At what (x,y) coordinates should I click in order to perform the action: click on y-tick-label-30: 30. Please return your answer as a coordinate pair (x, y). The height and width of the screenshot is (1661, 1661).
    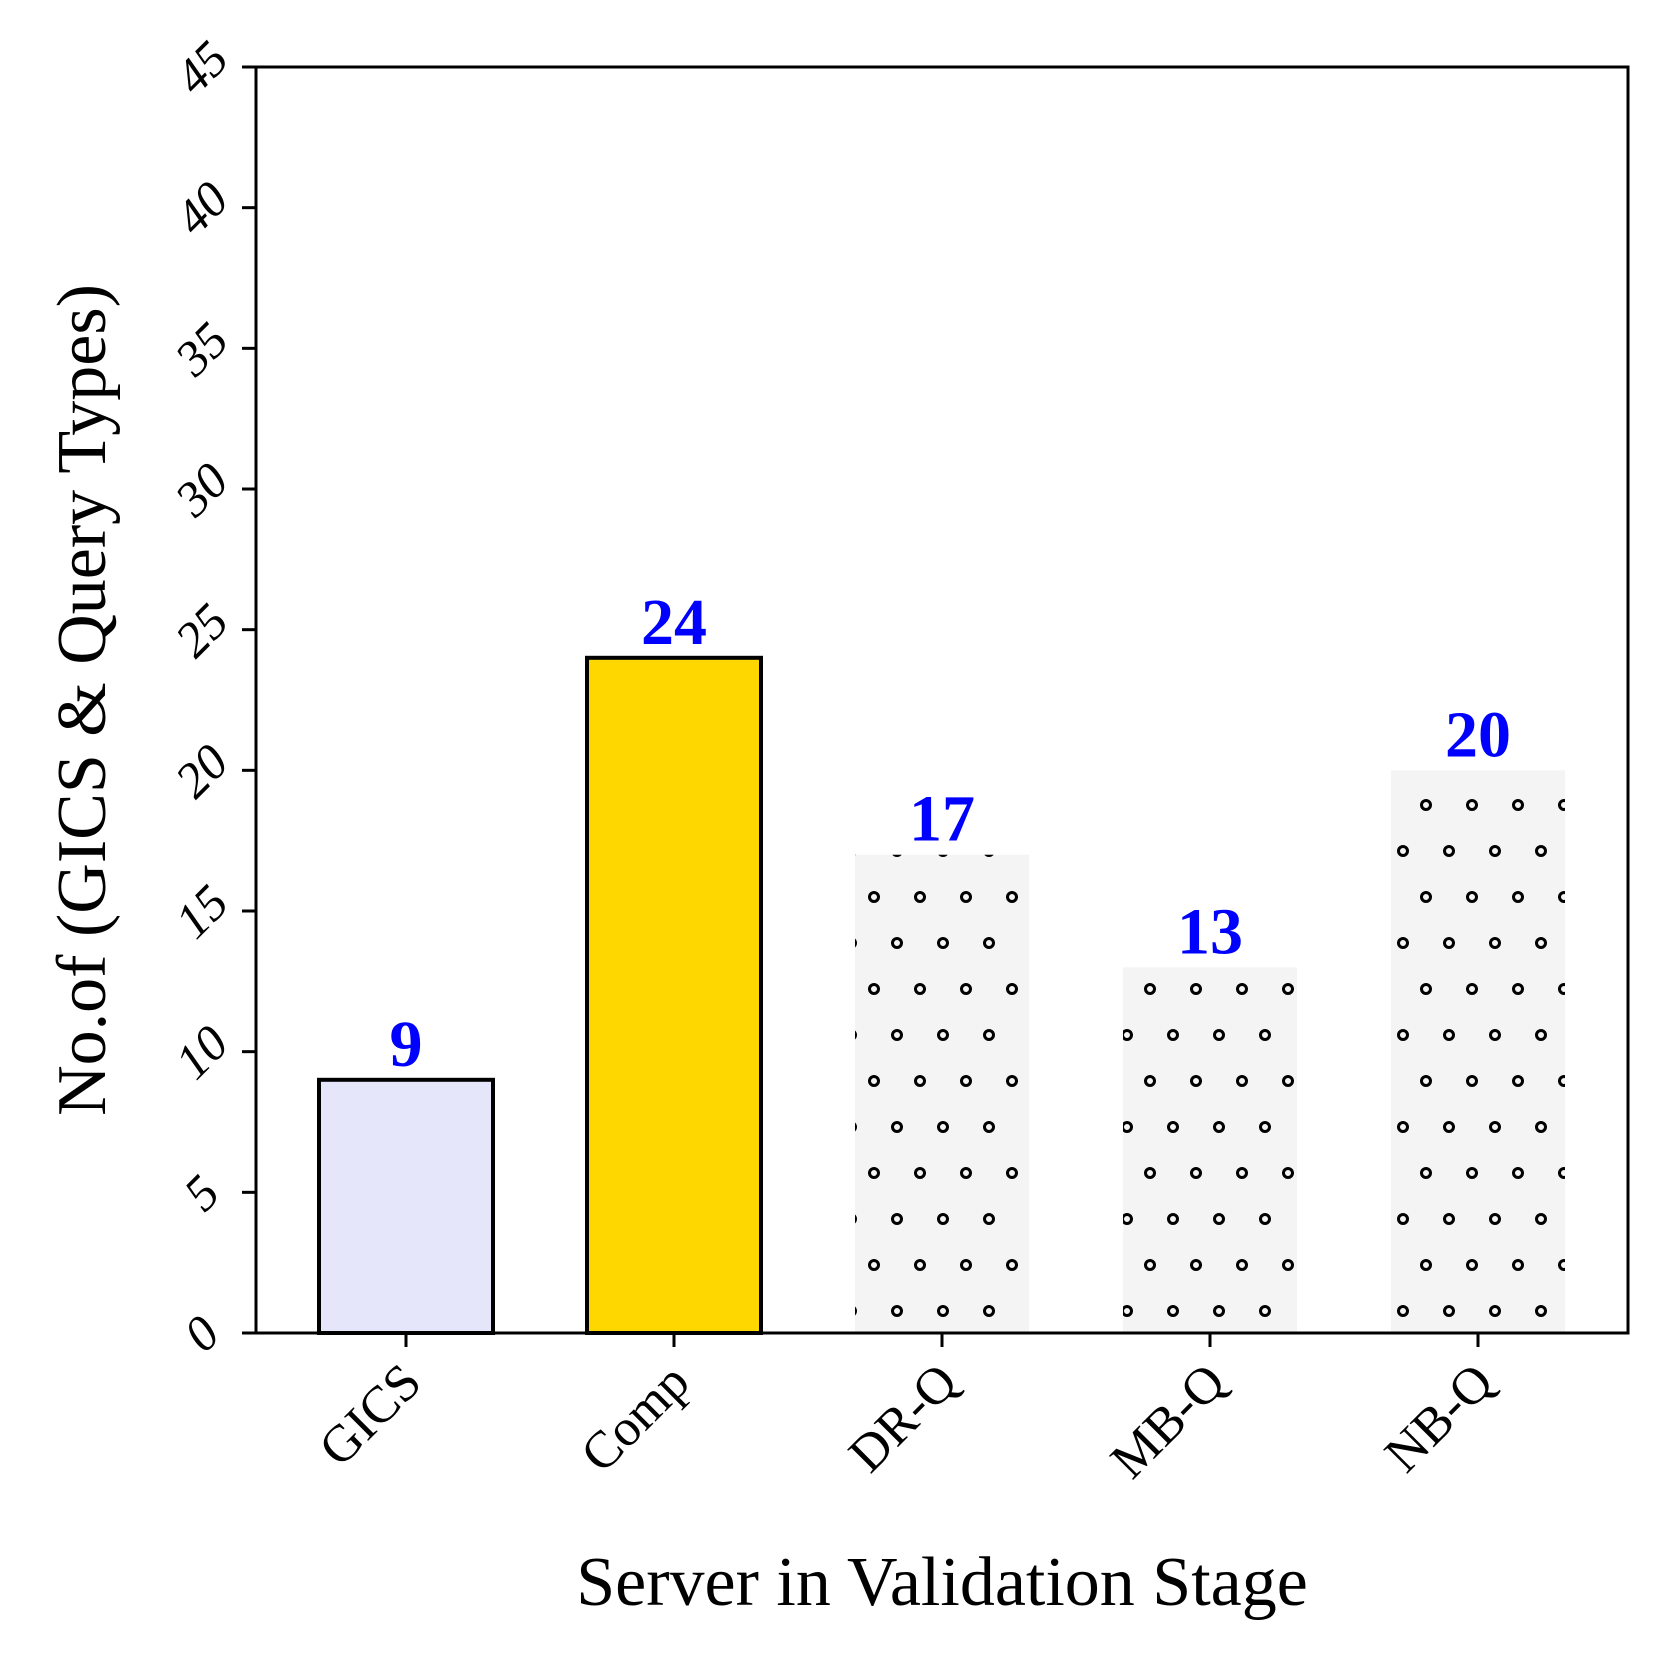
    Looking at the image, I should click on (201, 490).